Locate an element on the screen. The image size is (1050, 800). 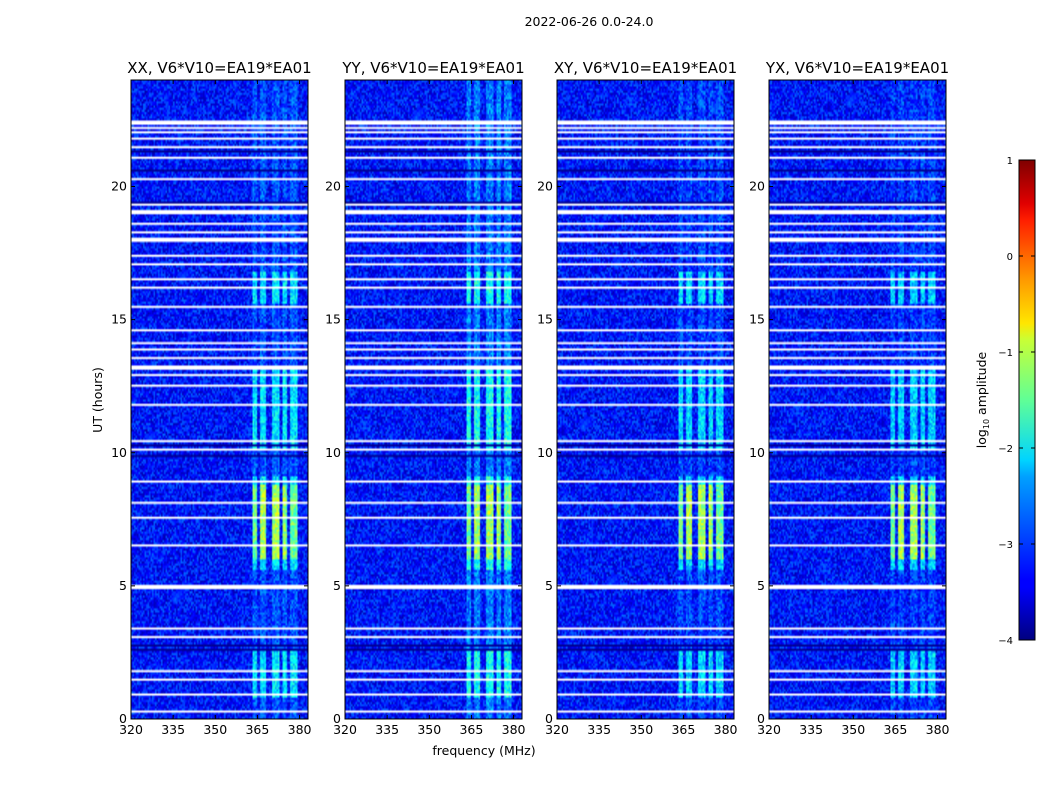
colorbar-label-rest: amplitude is located at coordinates (981, 384).